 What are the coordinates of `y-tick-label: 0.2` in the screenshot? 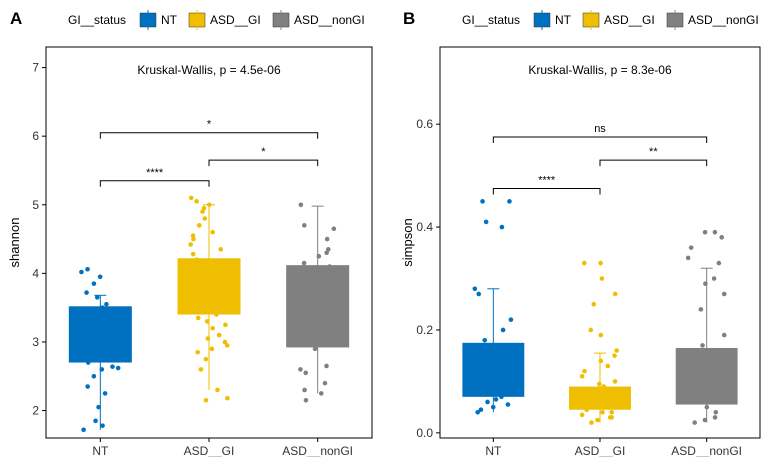 It's located at (424, 330).